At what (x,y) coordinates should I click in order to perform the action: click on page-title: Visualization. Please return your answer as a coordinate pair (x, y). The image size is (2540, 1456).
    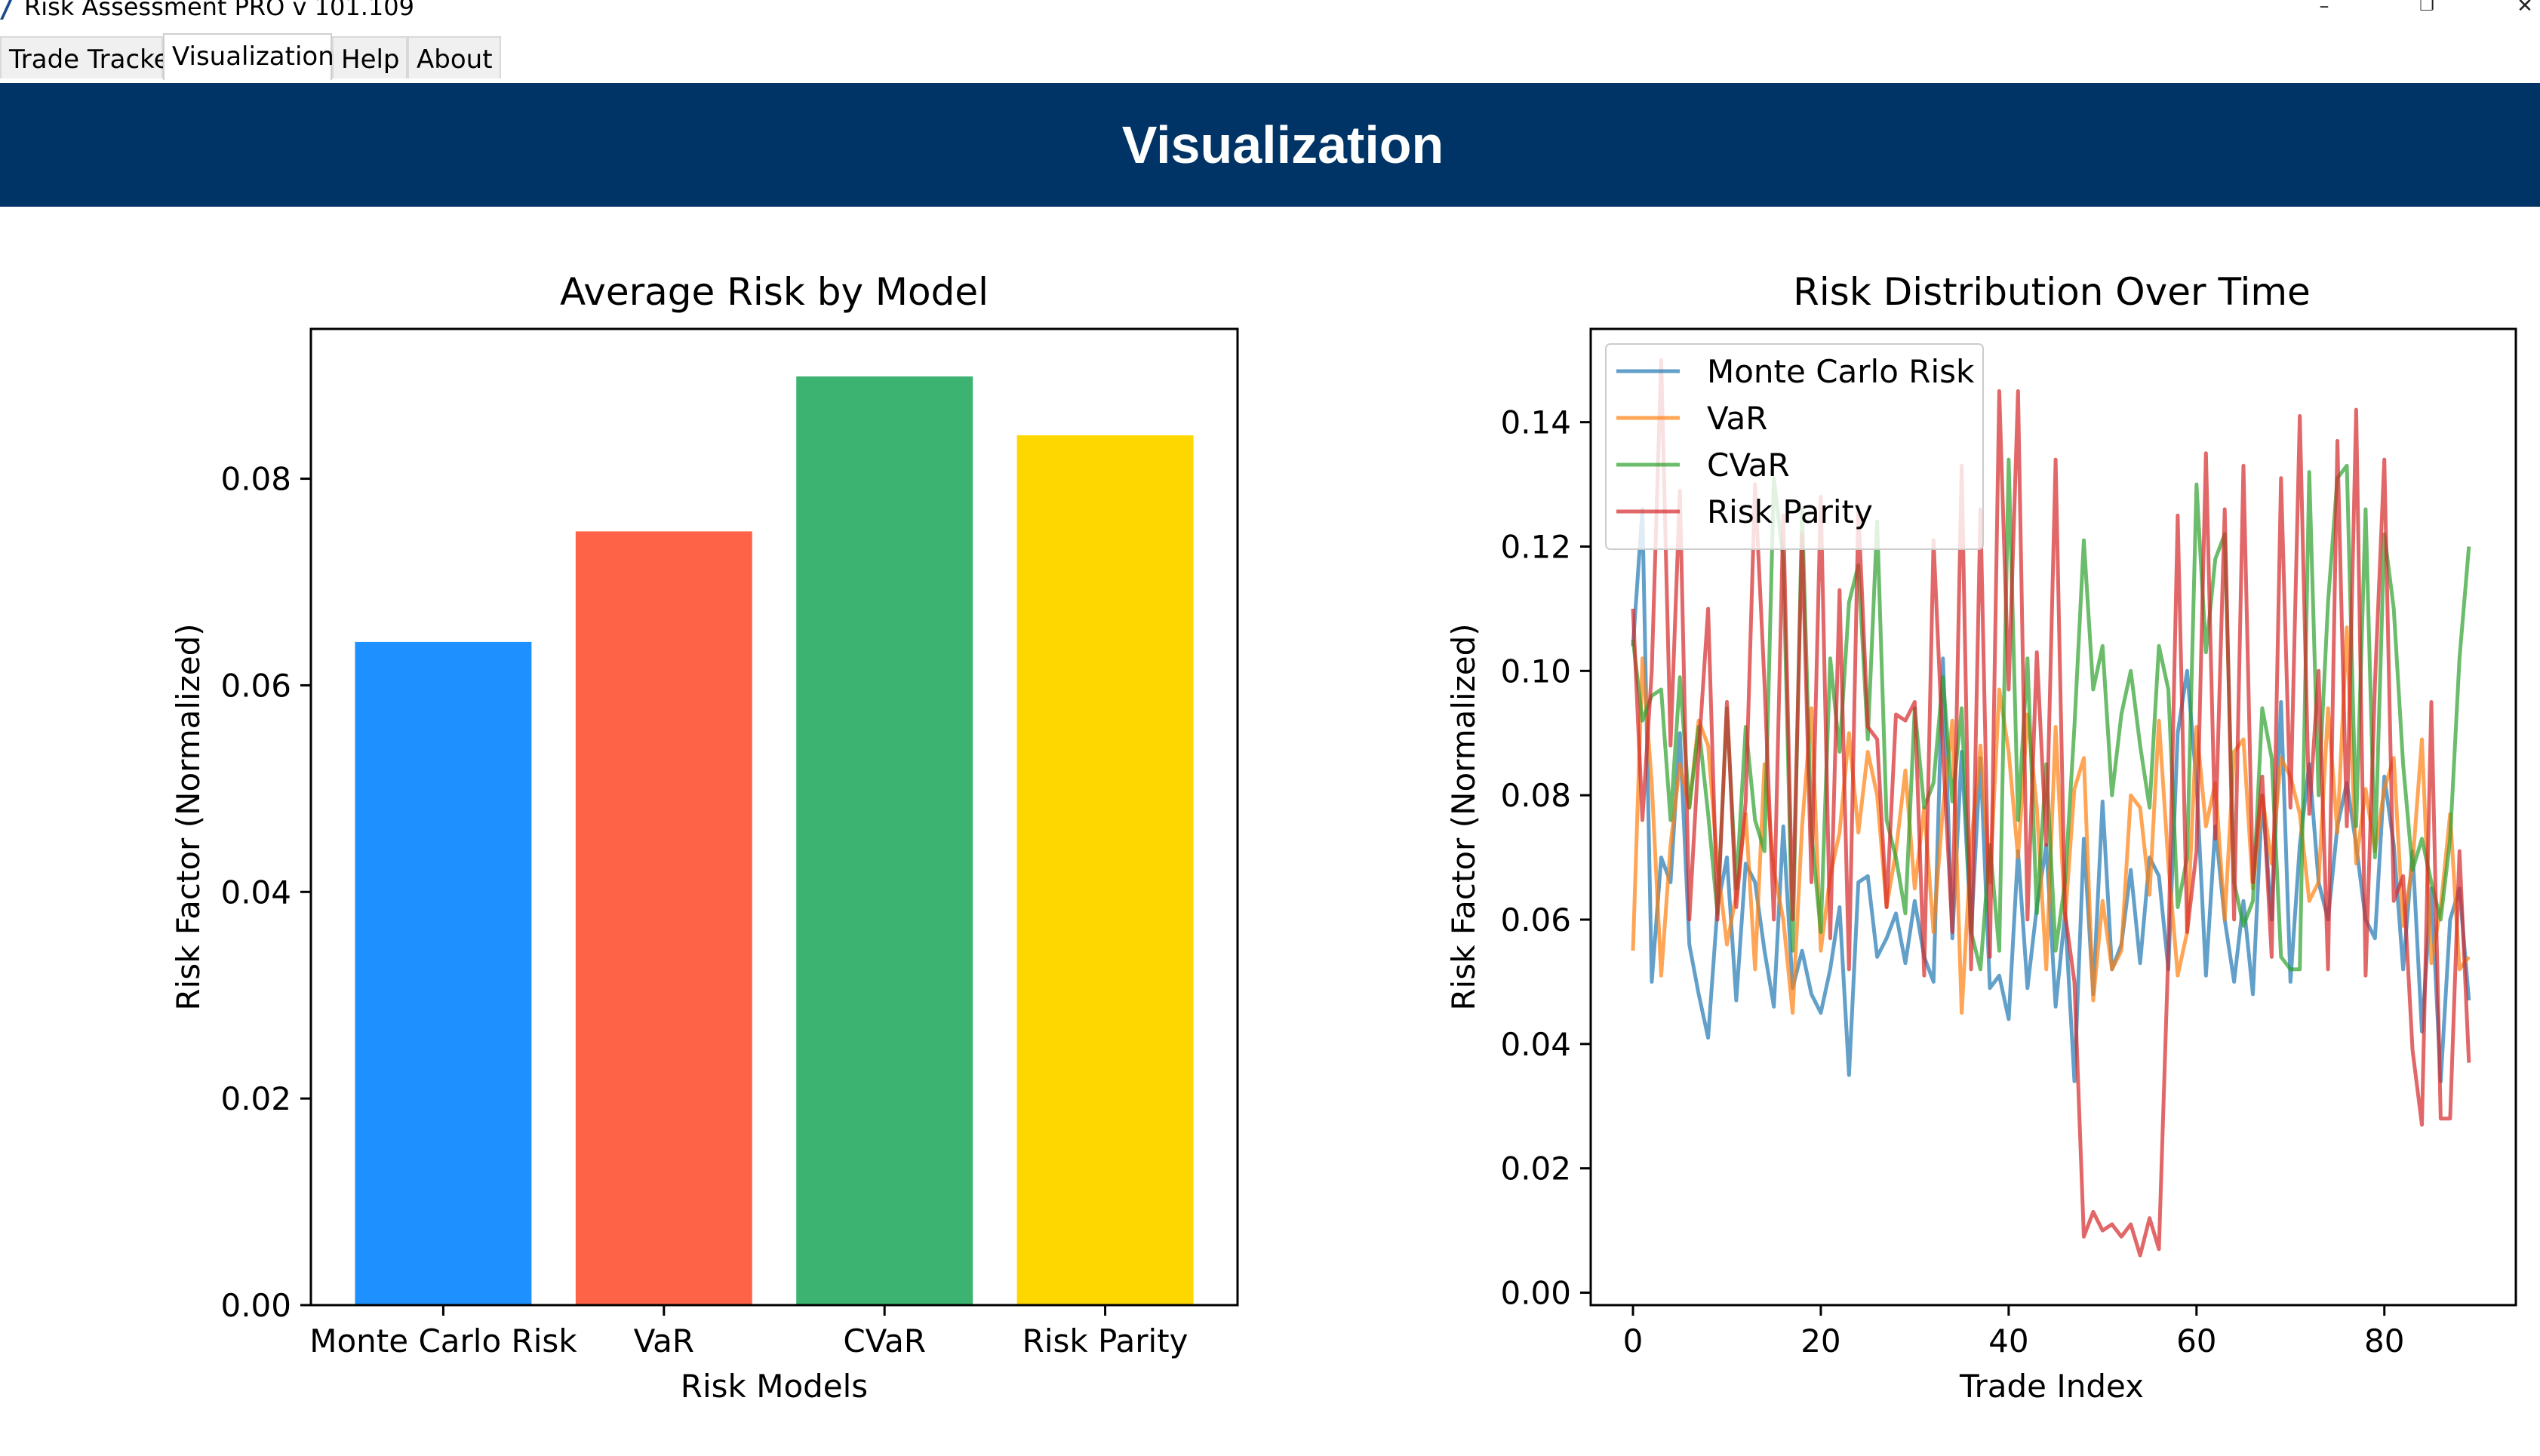
    Looking at the image, I should click on (1282, 144).